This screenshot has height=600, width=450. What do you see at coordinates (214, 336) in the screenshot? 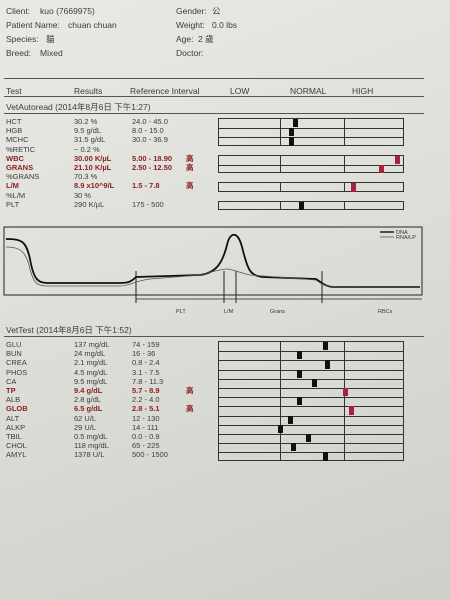
I see `vettest-divider` at bounding box center [214, 336].